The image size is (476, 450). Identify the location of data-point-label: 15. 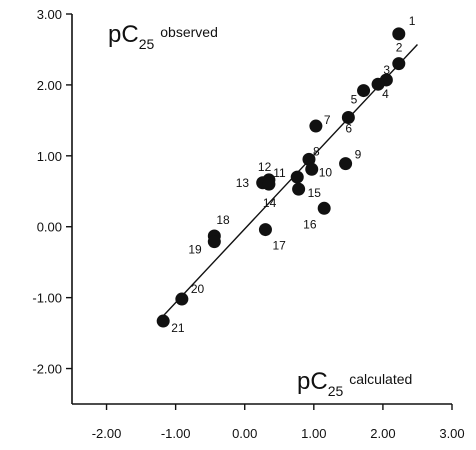
(315, 193).